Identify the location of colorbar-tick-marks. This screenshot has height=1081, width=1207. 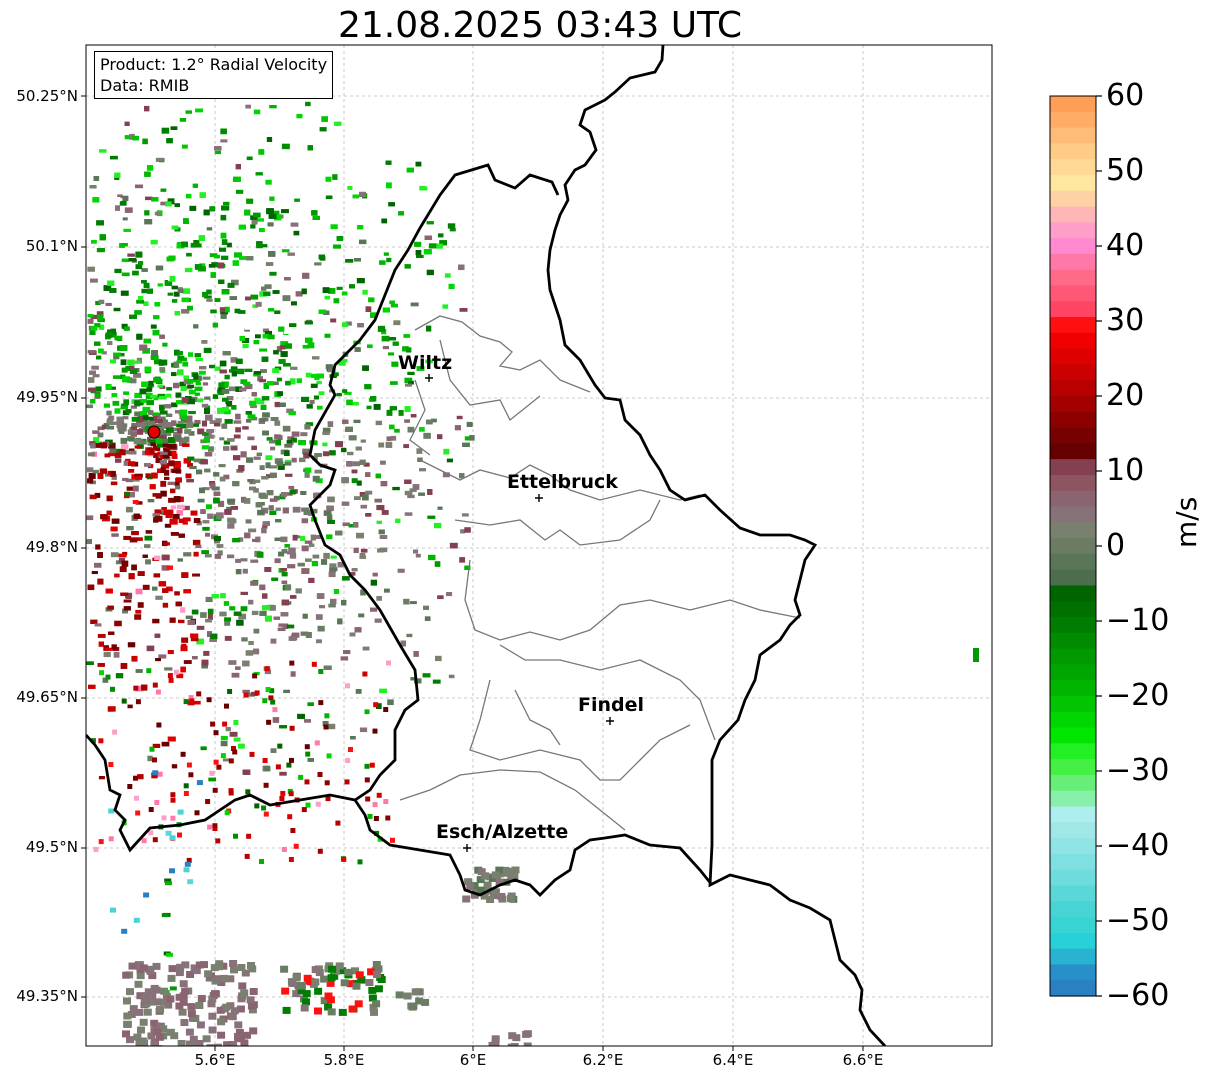
(1099, 546).